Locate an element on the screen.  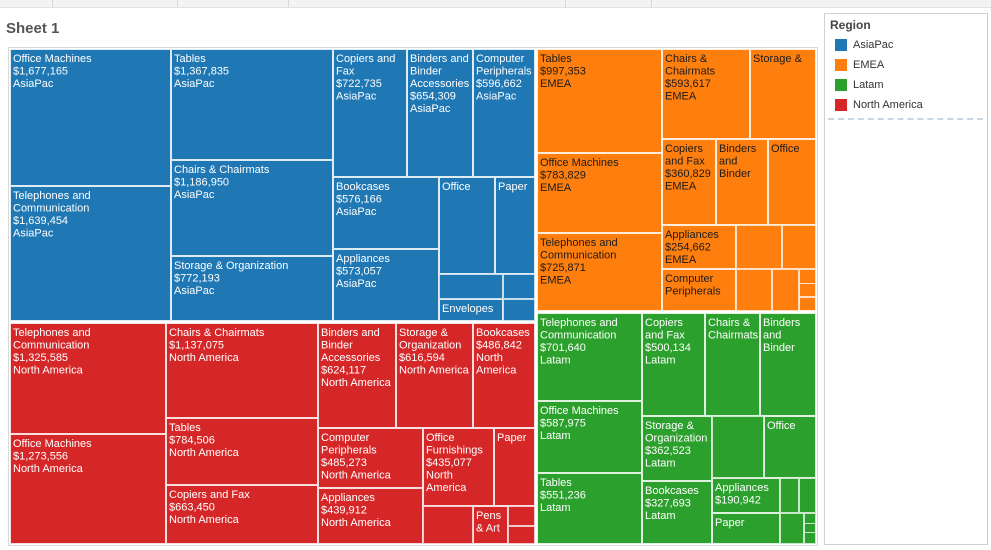
treemap-cell-asiapac-appliances: Appliances $573,057 AsiaPac is located at coordinates (386, 285).